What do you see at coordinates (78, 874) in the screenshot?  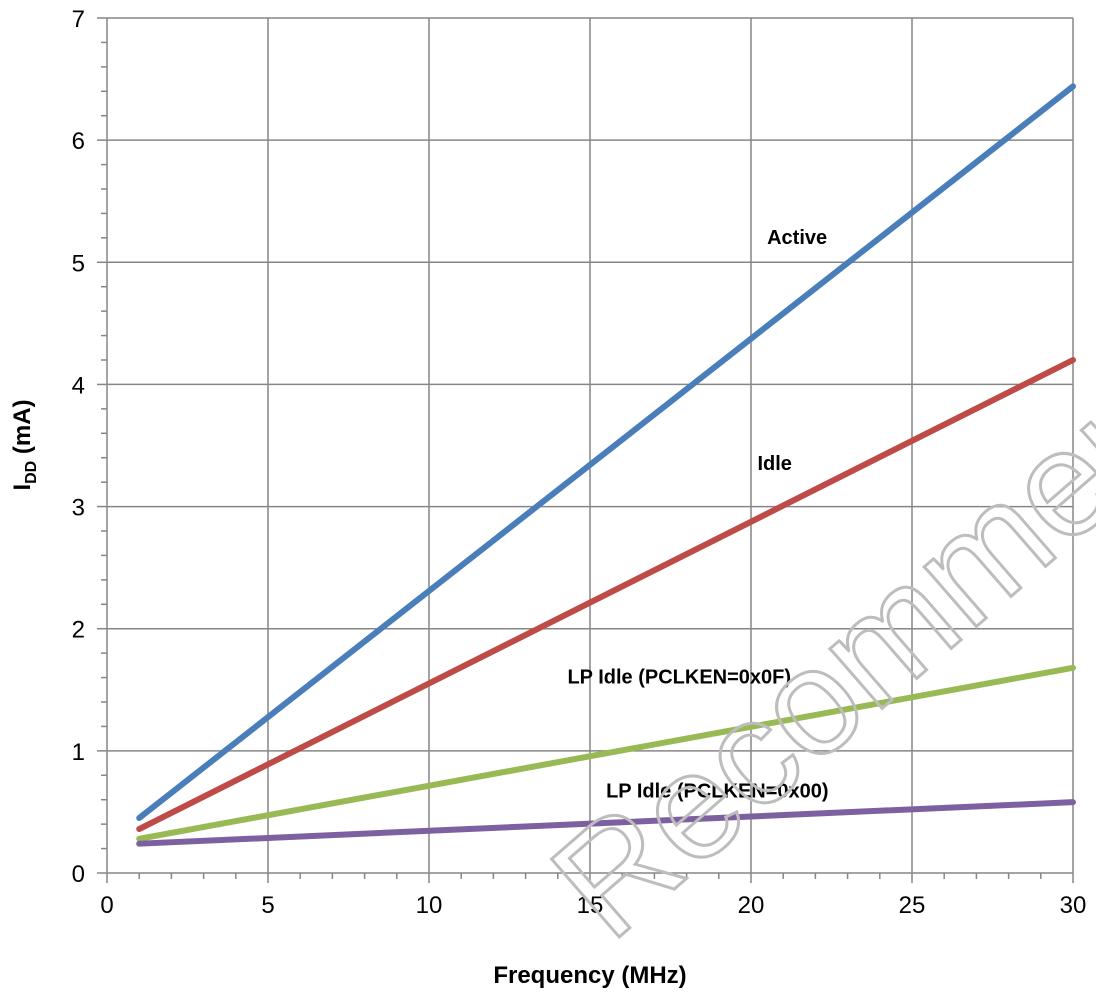 I see `y-tick-label-0: 0` at bounding box center [78, 874].